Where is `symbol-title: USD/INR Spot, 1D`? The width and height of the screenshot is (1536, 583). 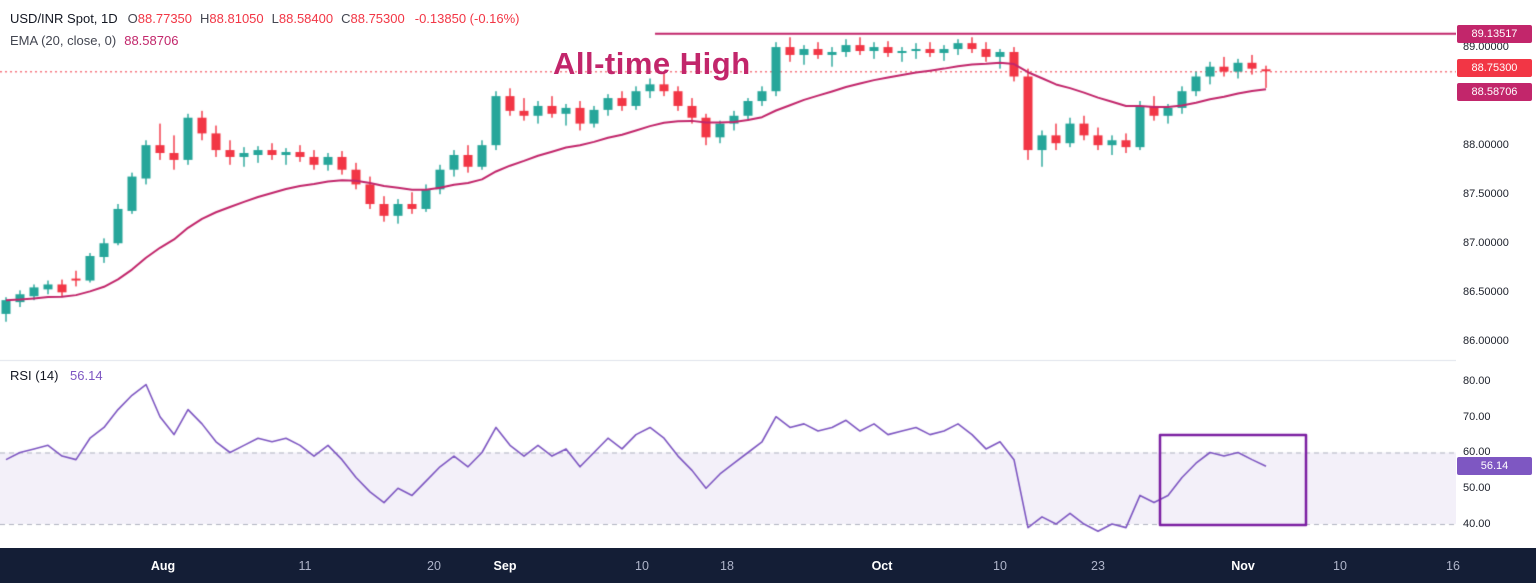 symbol-title: USD/INR Spot, 1D is located at coordinates (64, 18).